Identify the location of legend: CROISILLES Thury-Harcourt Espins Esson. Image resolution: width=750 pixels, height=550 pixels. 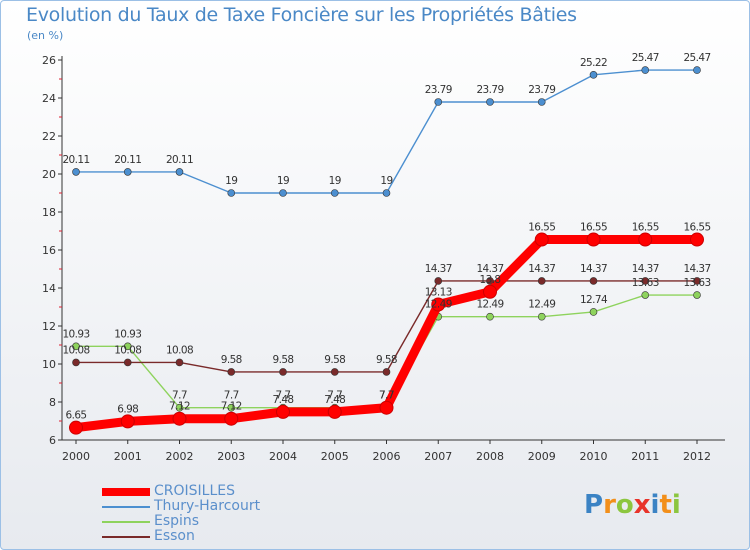
(181, 514).